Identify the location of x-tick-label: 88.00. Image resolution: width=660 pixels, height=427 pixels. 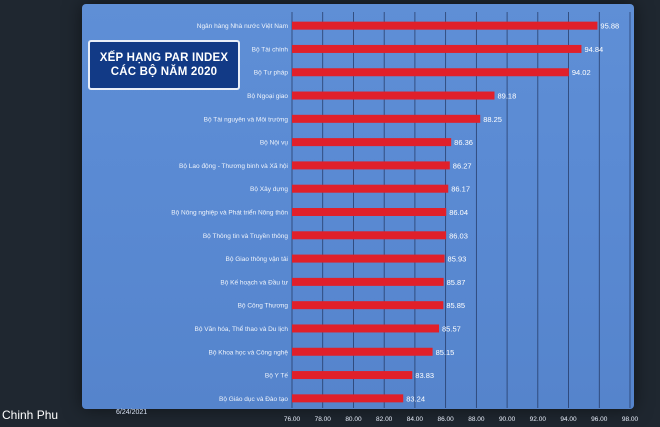
(476, 419).